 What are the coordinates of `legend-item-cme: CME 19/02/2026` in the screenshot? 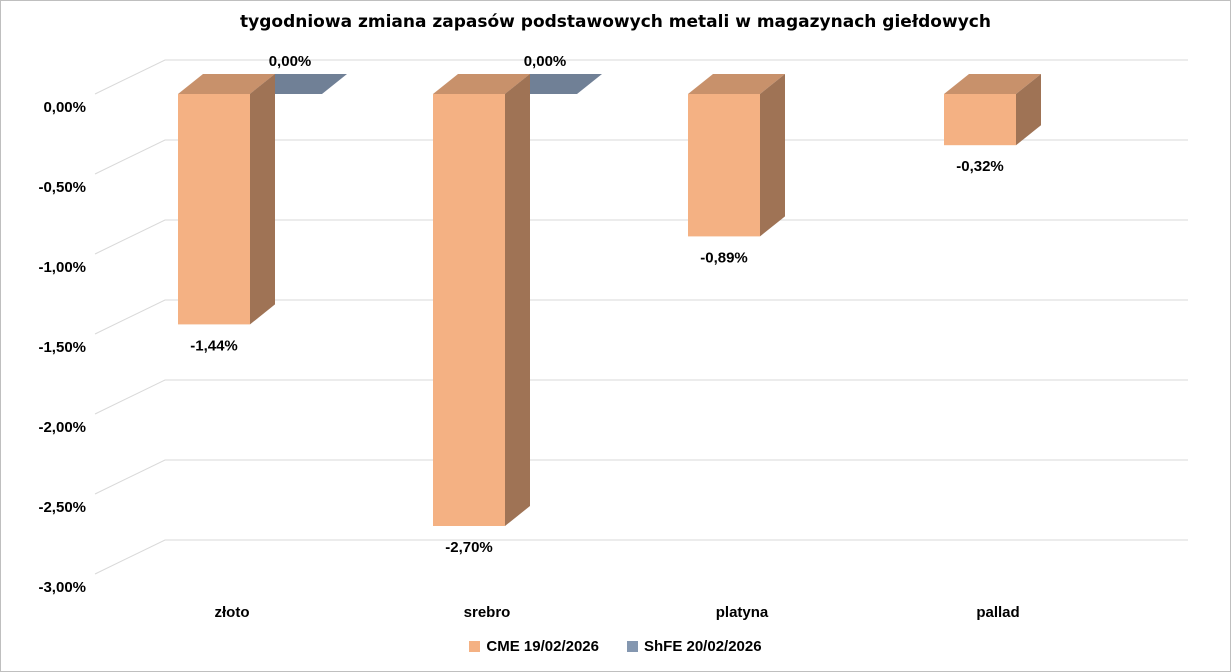 It's located at (534, 646).